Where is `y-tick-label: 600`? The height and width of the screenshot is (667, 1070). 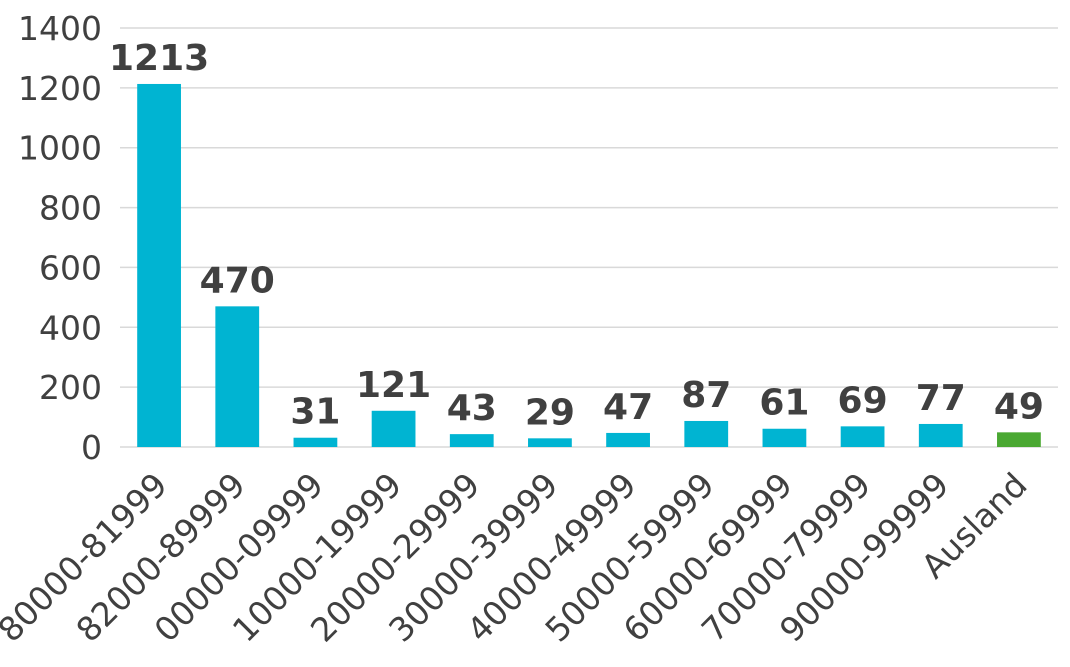
y-tick-label: 600 is located at coordinates (70, 267).